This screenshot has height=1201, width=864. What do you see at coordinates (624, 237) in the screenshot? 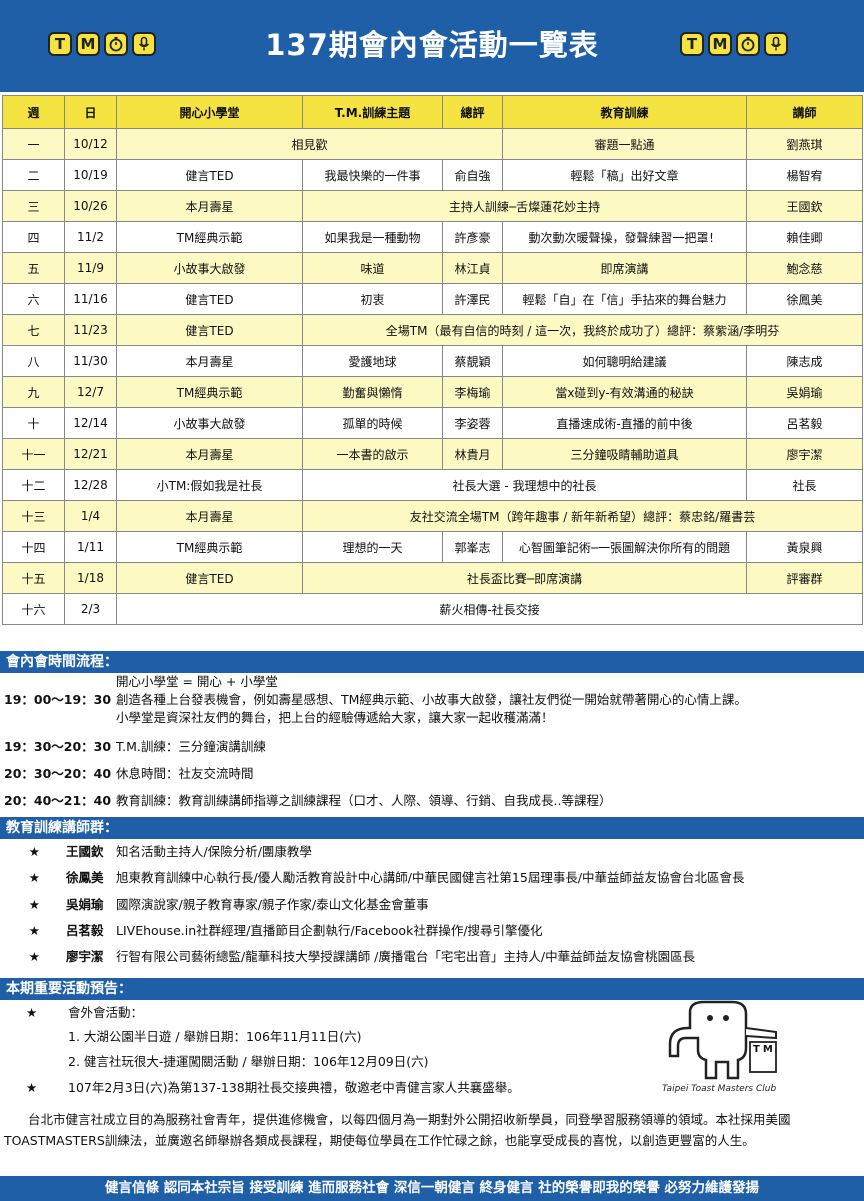
I see `education-cell: 動次動次暖聲操，發聲練習一把罩！` at bounding box center [624, 237].